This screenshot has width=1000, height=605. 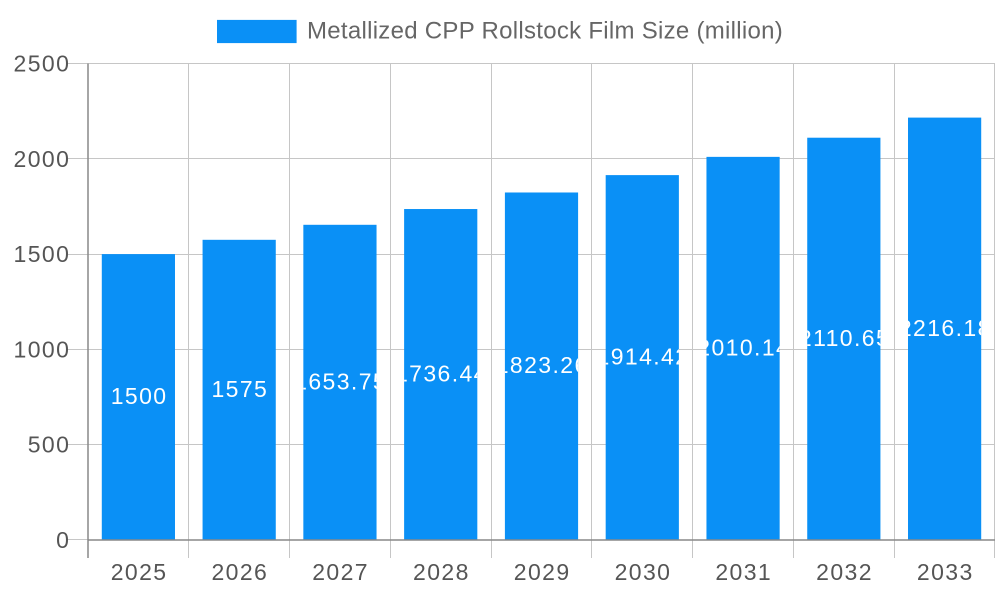 What do you see at coordinates (945, 572) in the screenshot?
I see `svg-text: 2033` at bounding box center [945, 572].